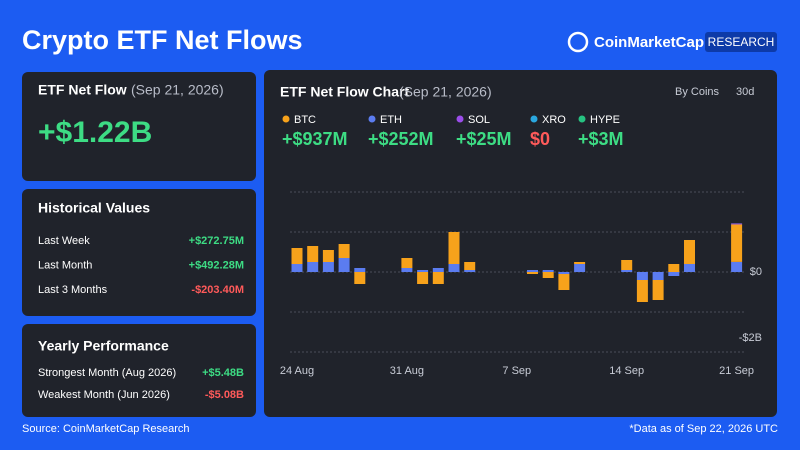  Describe the element at coordinates (745, 92) in the screenshot. I see `control: 30d` at that location.